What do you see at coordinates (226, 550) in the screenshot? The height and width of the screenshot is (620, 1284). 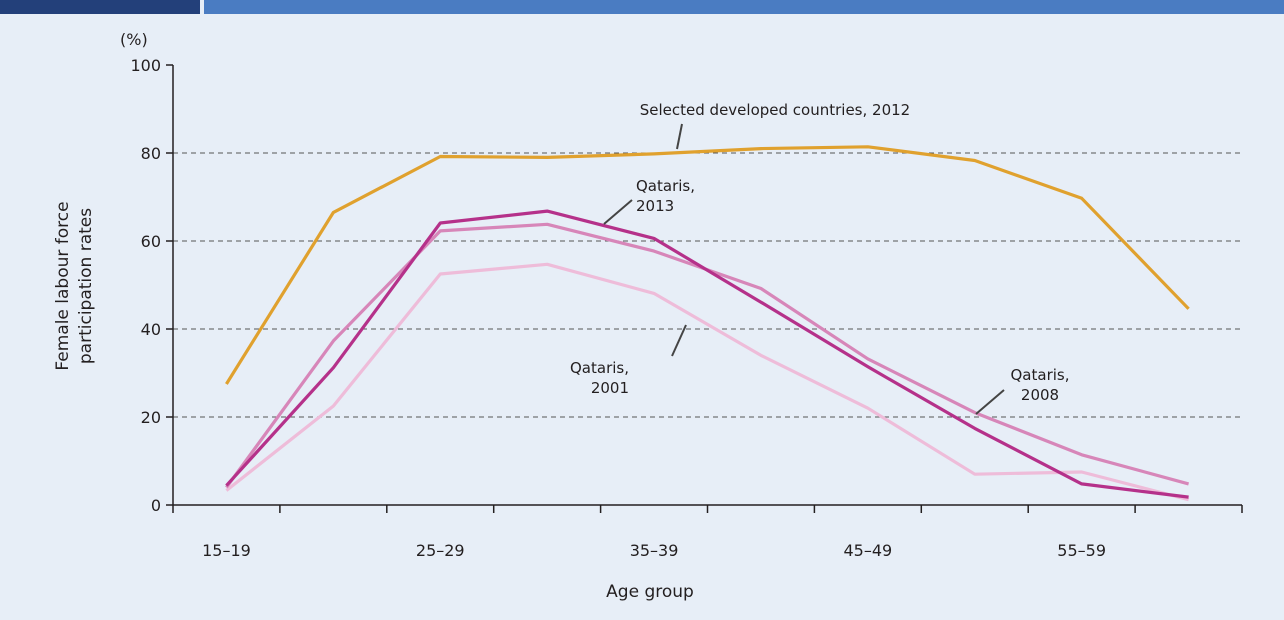 I see `x-tick-label-0: 15–19` at bounding box center [226, 550].